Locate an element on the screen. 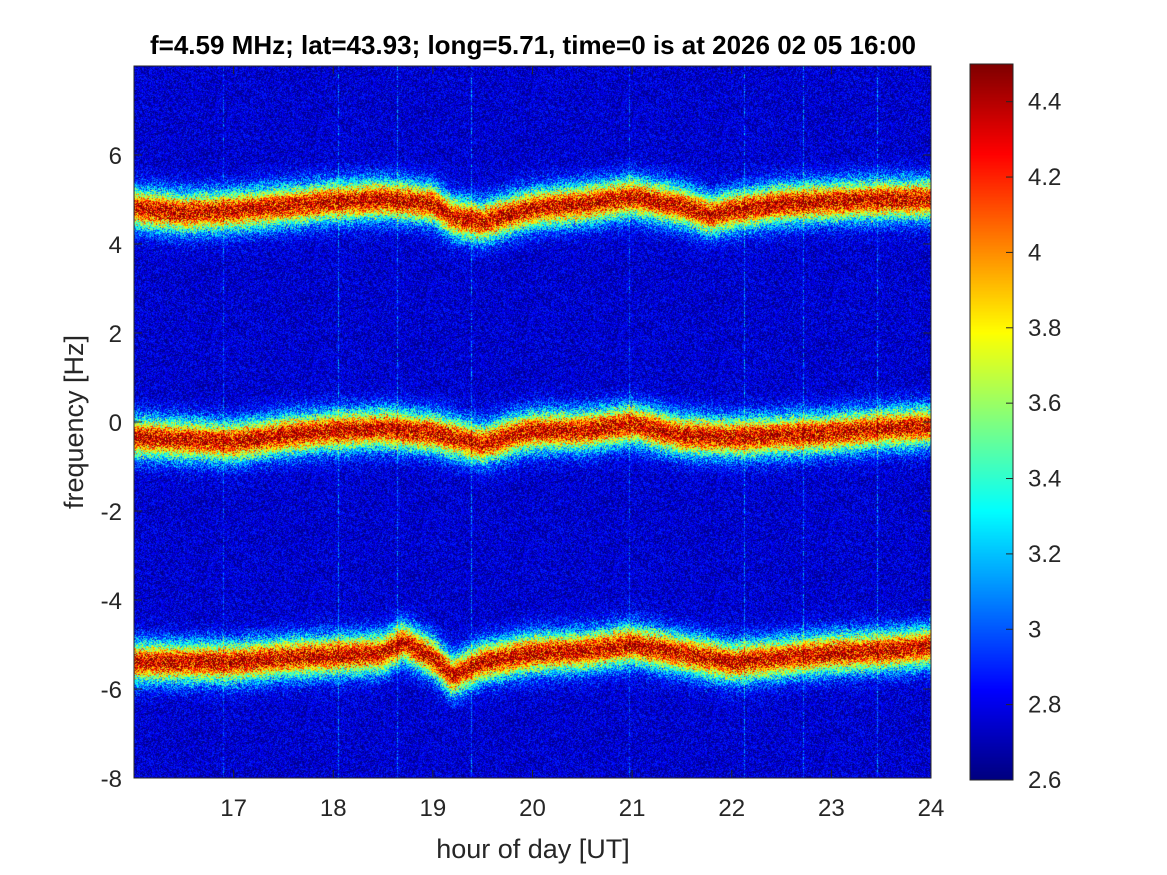 This screenshot has height=875, width=1167. colorbar-tick-label: 4.4 is located at coordinates (1044, 102).